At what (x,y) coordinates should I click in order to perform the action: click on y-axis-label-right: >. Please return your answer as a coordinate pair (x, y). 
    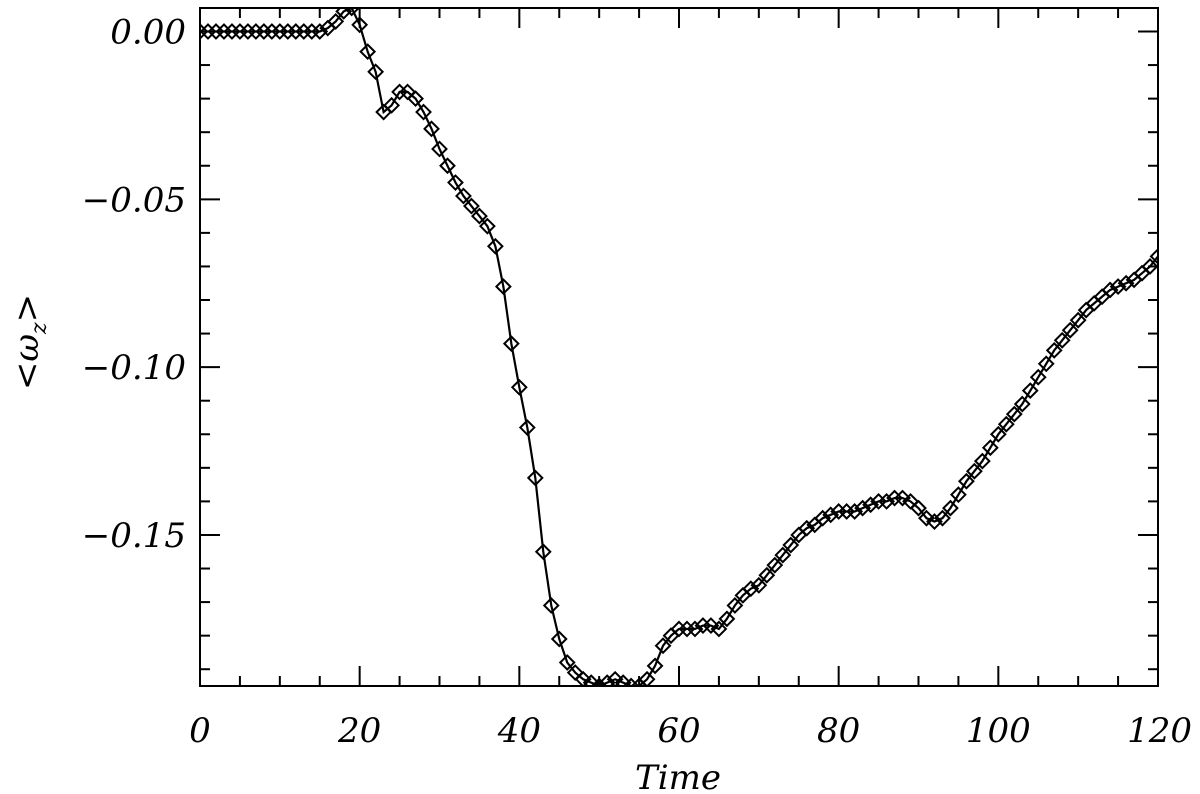
    Looking at the image, I should click on (27, 308).